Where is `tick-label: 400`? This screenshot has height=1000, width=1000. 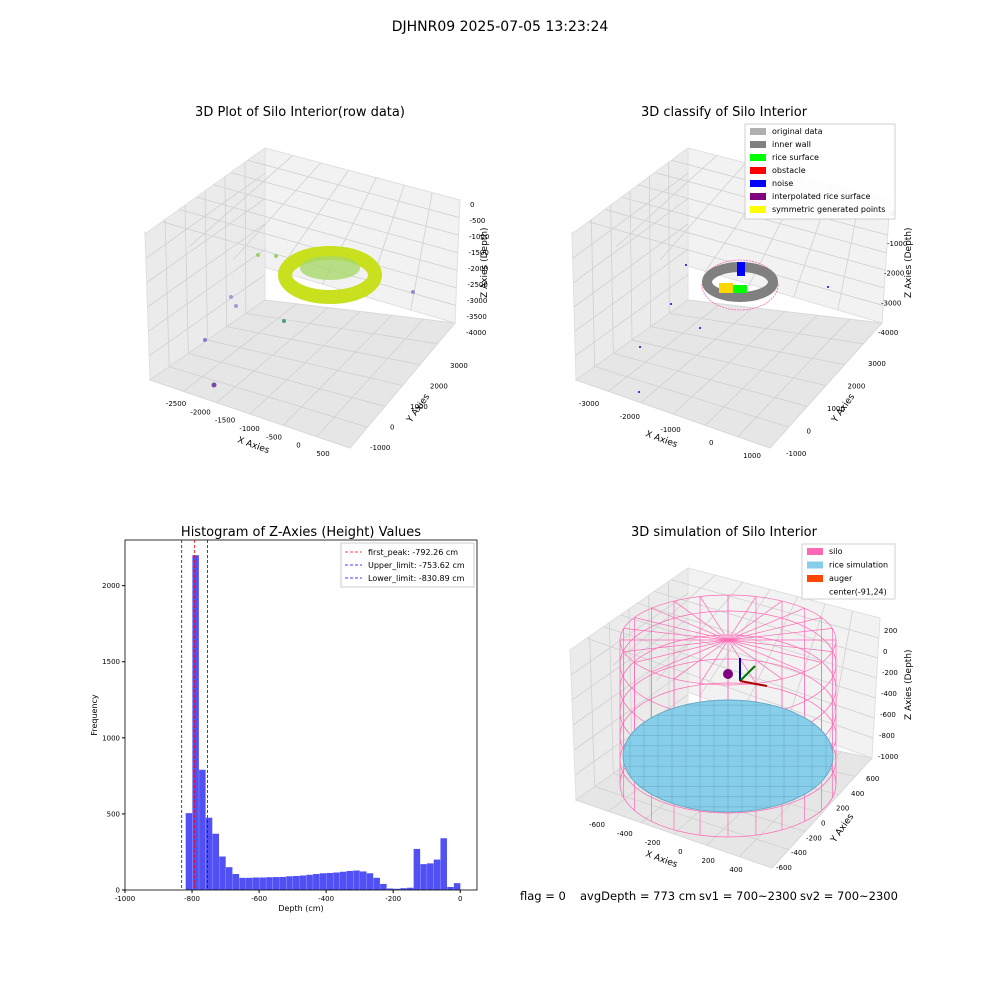 tick-label: 400 is located at coordinates (735, 870).